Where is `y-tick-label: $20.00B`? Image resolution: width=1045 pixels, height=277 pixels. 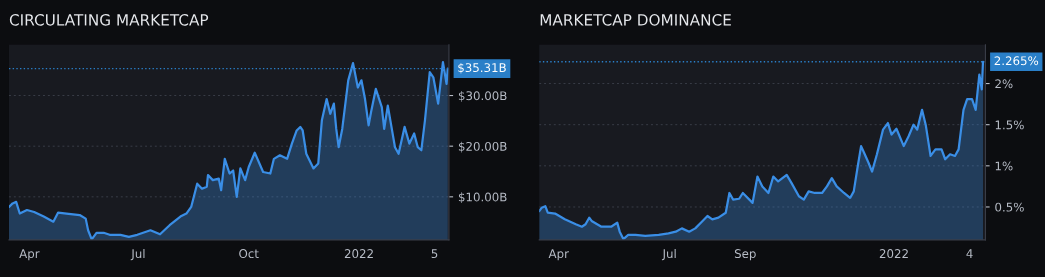
y-tick-label: $20.00B is located at coordinates (482, 147).